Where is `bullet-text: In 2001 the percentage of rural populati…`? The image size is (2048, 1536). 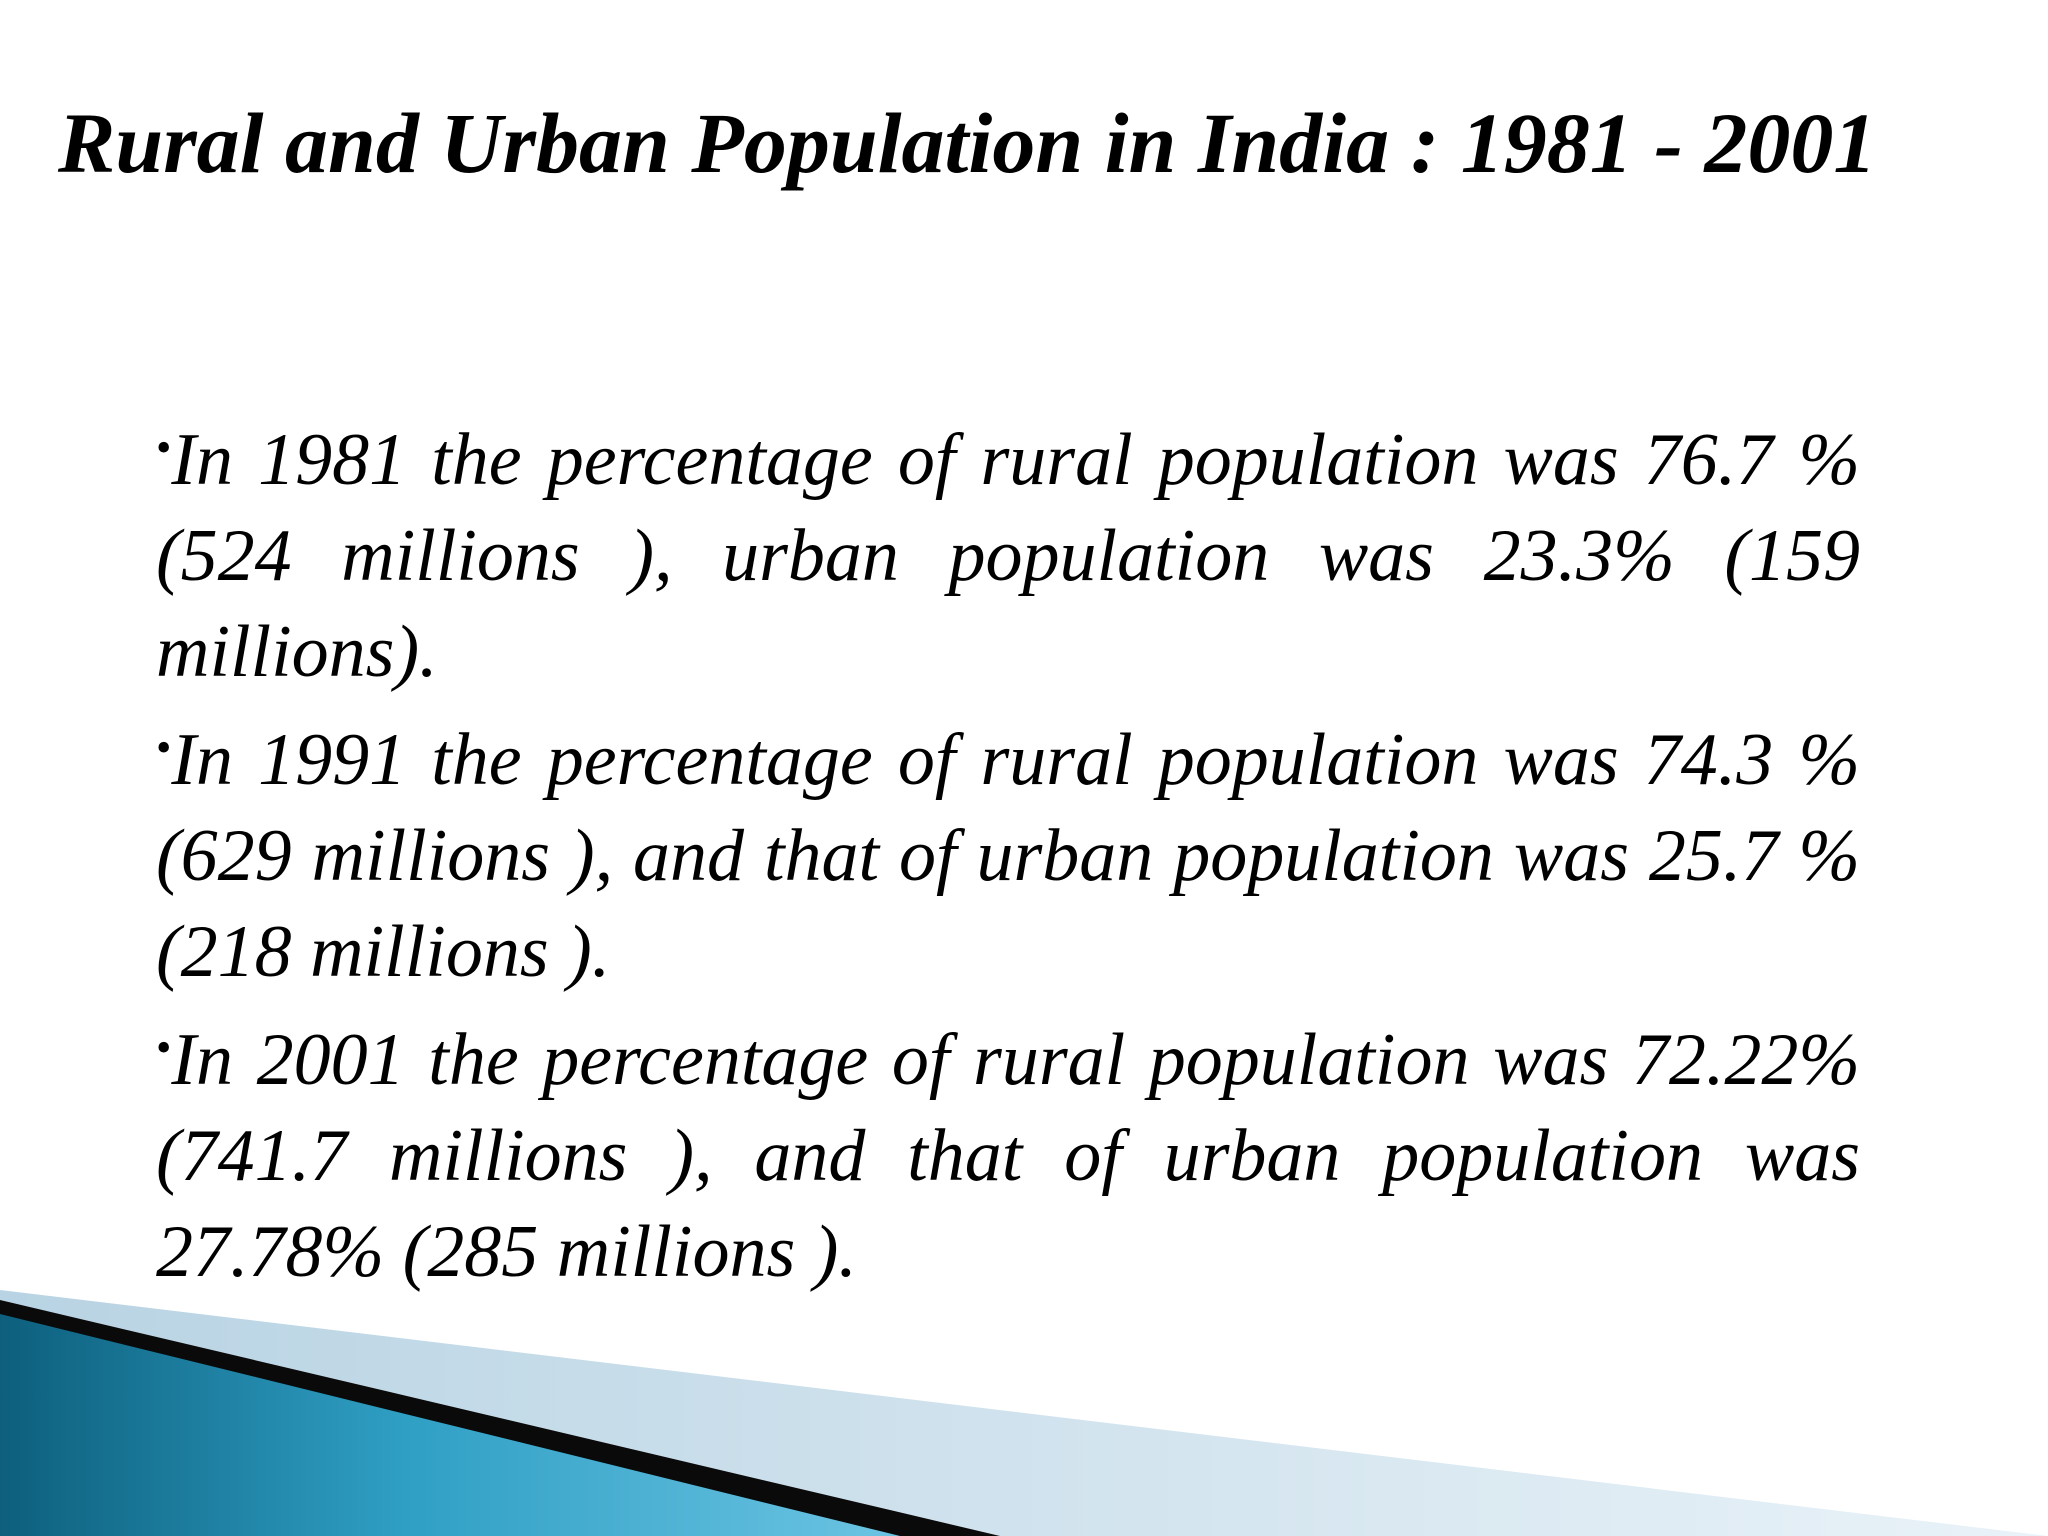
bullet-text: In 2001 the percentage of rural populati… is located at coordinates (1008, 1156).